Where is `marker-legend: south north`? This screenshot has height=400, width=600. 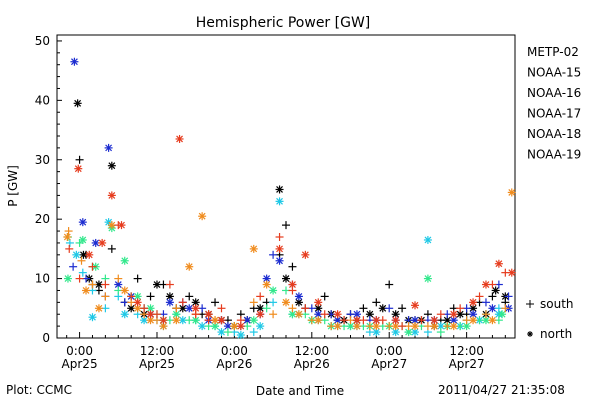 marker-legend: south north is located at coordinates (550, 319).